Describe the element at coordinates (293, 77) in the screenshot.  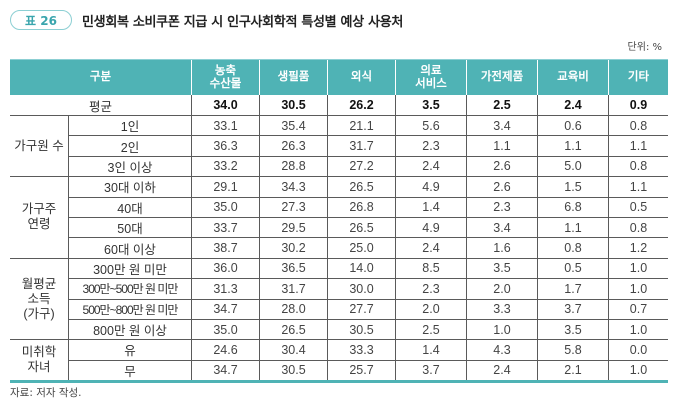
I see `col-header-necessities: 생필품` at that location.